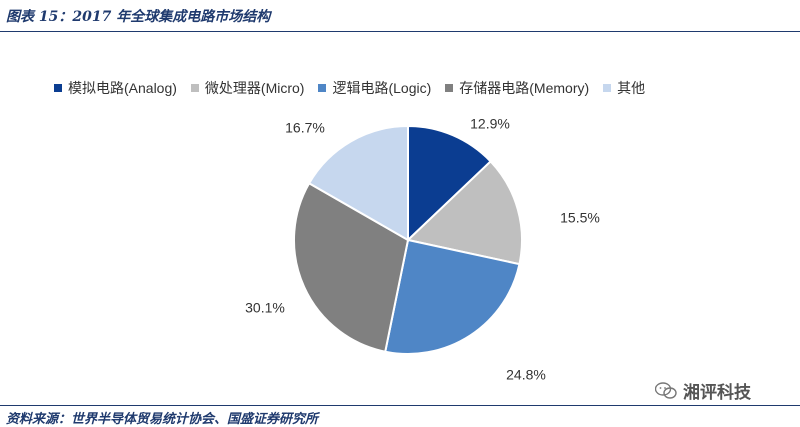  What do you see at coordinates (254, 88) in the screenshot?
I see `legend-label: 微处理器(Micro)` at bounding box center [254, 88].